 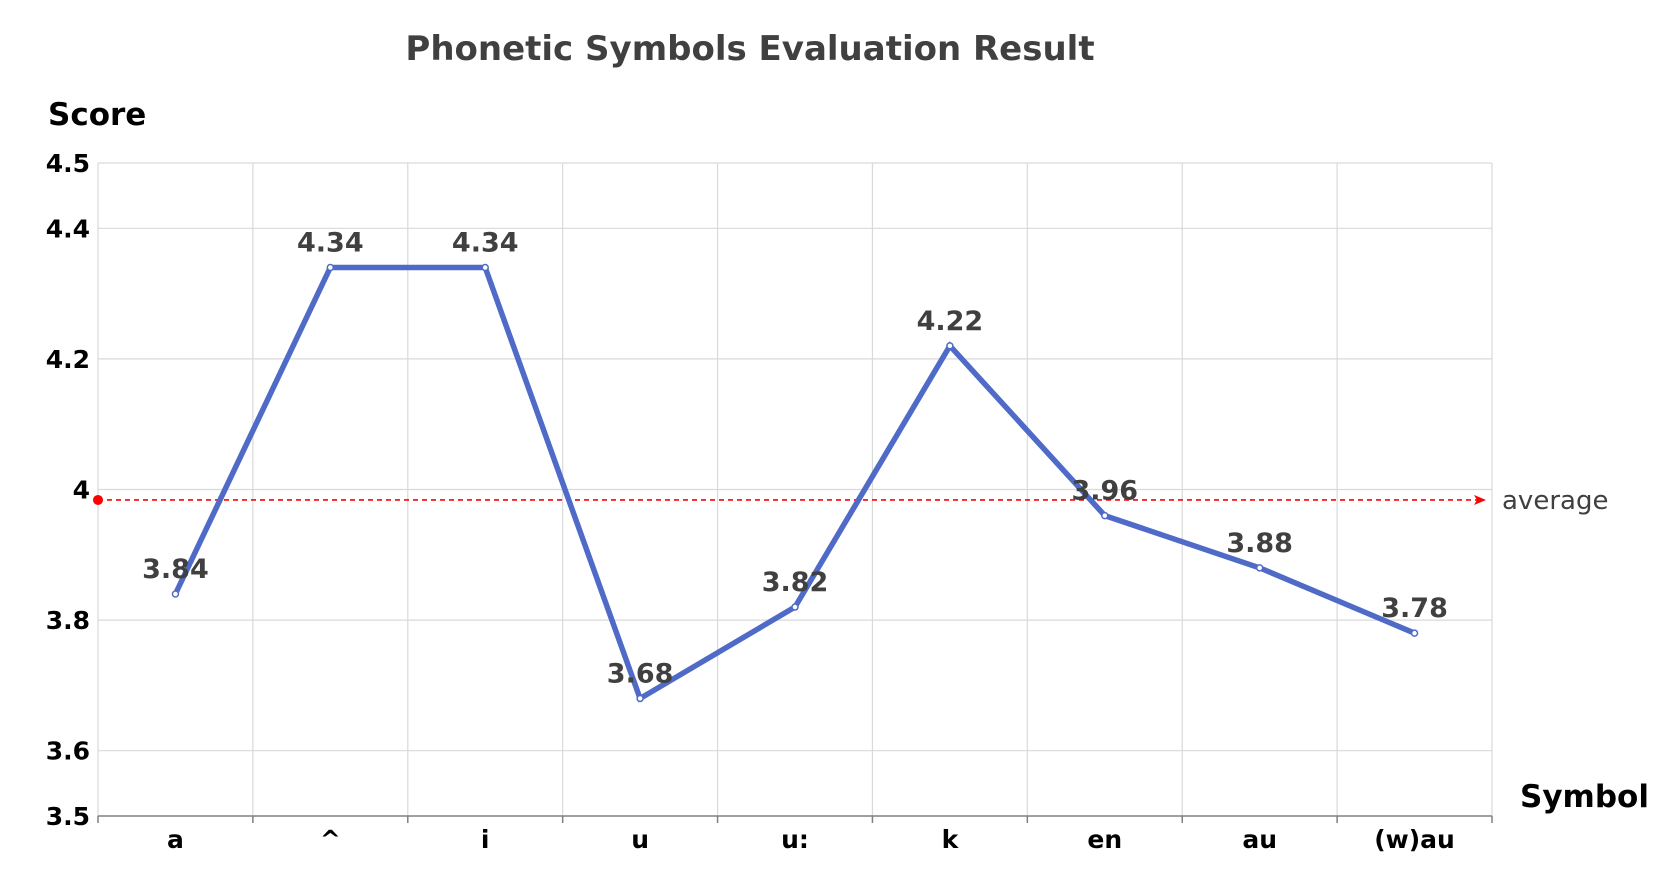 I want to click on y-tick-label: 4.2, so click(x=68, y=359).